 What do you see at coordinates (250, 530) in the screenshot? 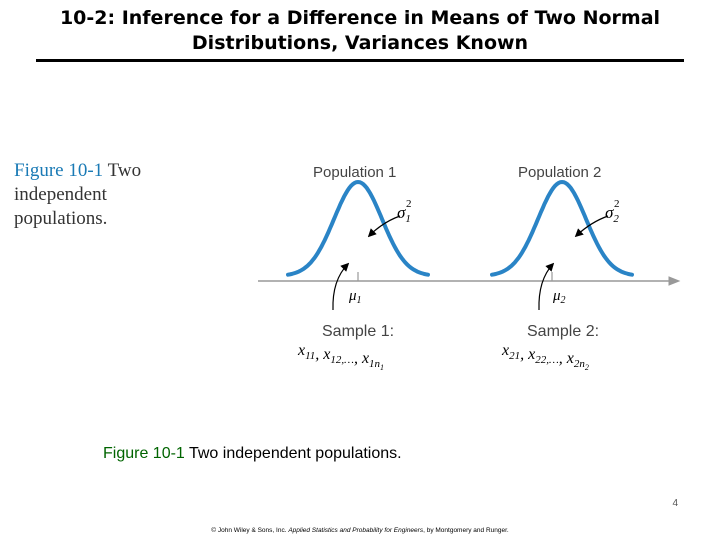
I see `copyright-prefix: © John Wiley & Sons, Inc.` at bounding box center [250, 530].